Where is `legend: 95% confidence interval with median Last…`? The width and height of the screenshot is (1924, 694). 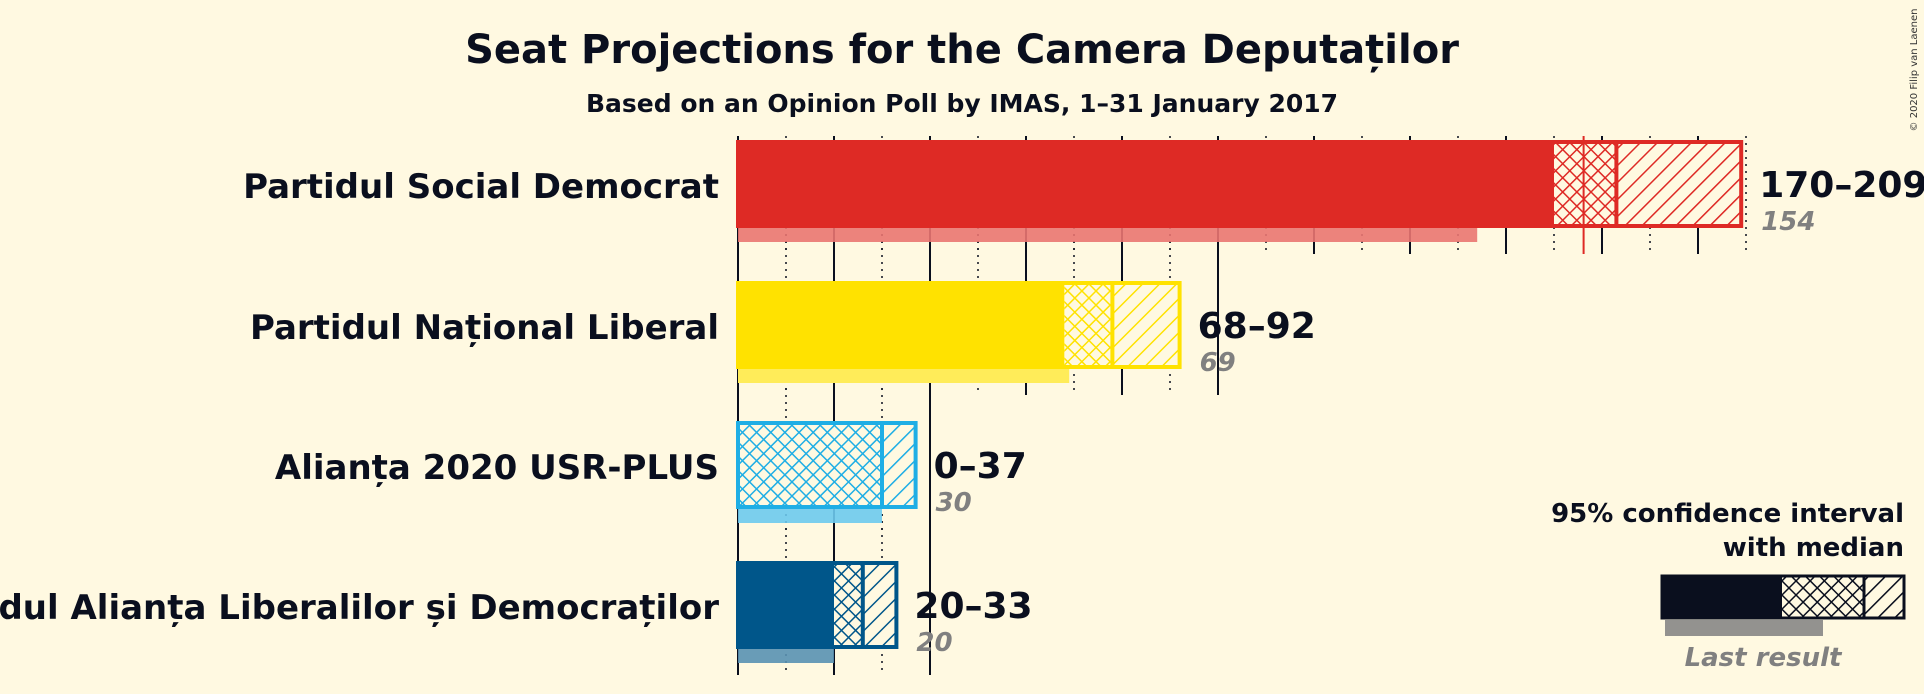
legend: 95% confidence interval with median Last… is located at coordinates (1728, 586).